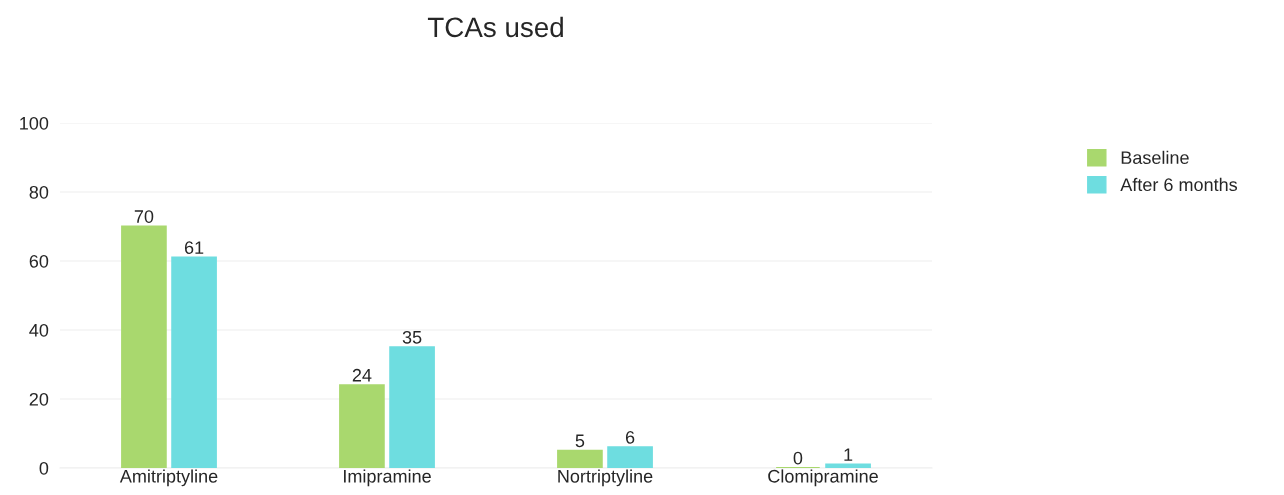 Image resolution: width=1284 pixels, height=495 pixels. What do you see at coordinates (1155, 157) in the screenshot?
I see `legend-label: Baseline` at bounding box center [1155, 157].